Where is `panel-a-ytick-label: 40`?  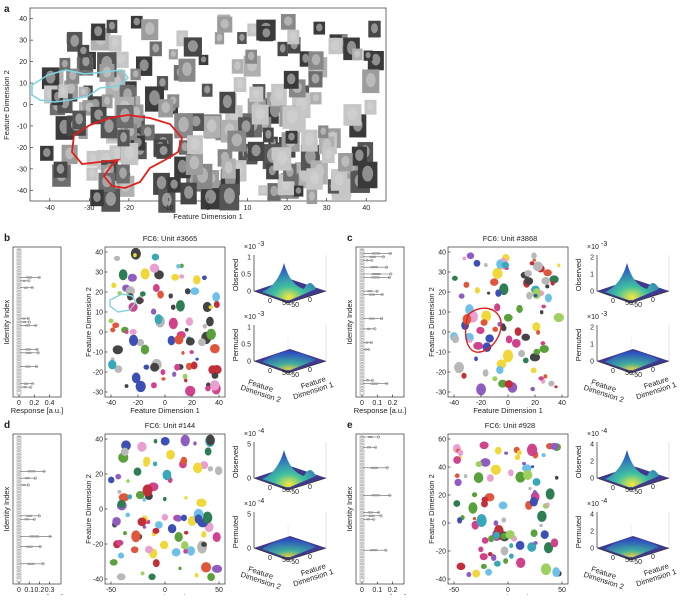 panel-a-ytick-label: 40 is located at coordinates (23, 19).